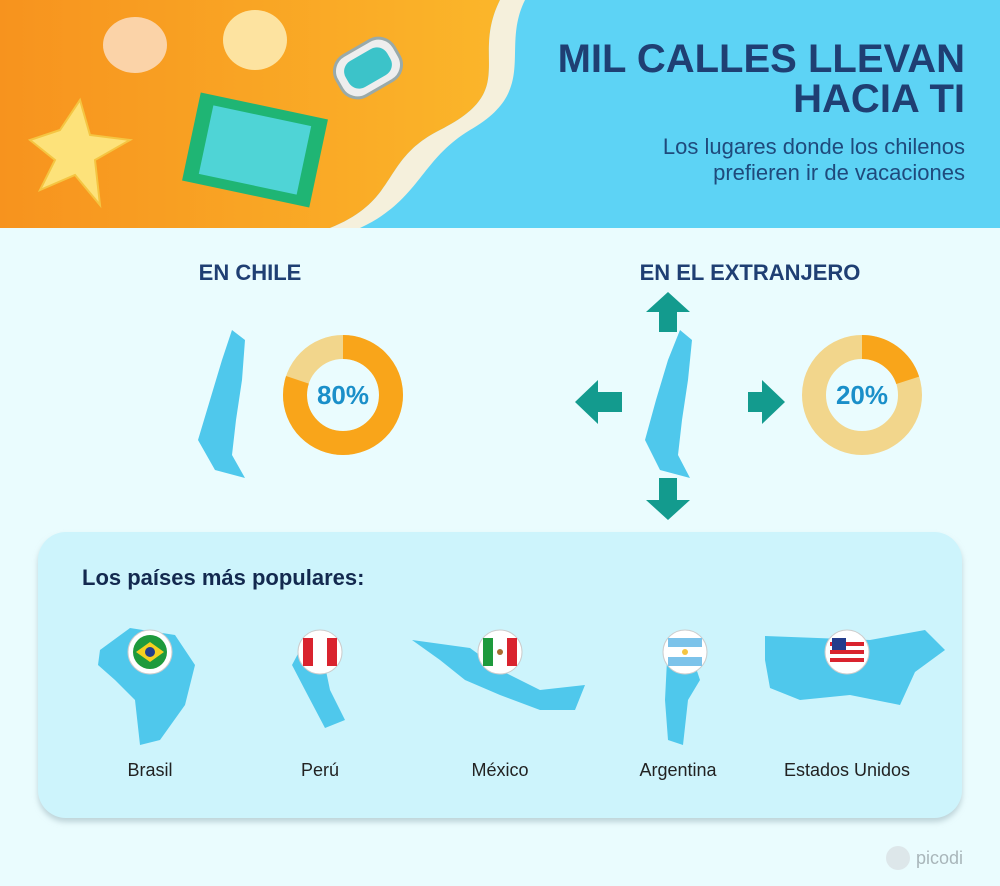 Image resolution: width=1000 pixels, height=886 pixels. I want to click on title: HACIA TI, so click(879, 99).